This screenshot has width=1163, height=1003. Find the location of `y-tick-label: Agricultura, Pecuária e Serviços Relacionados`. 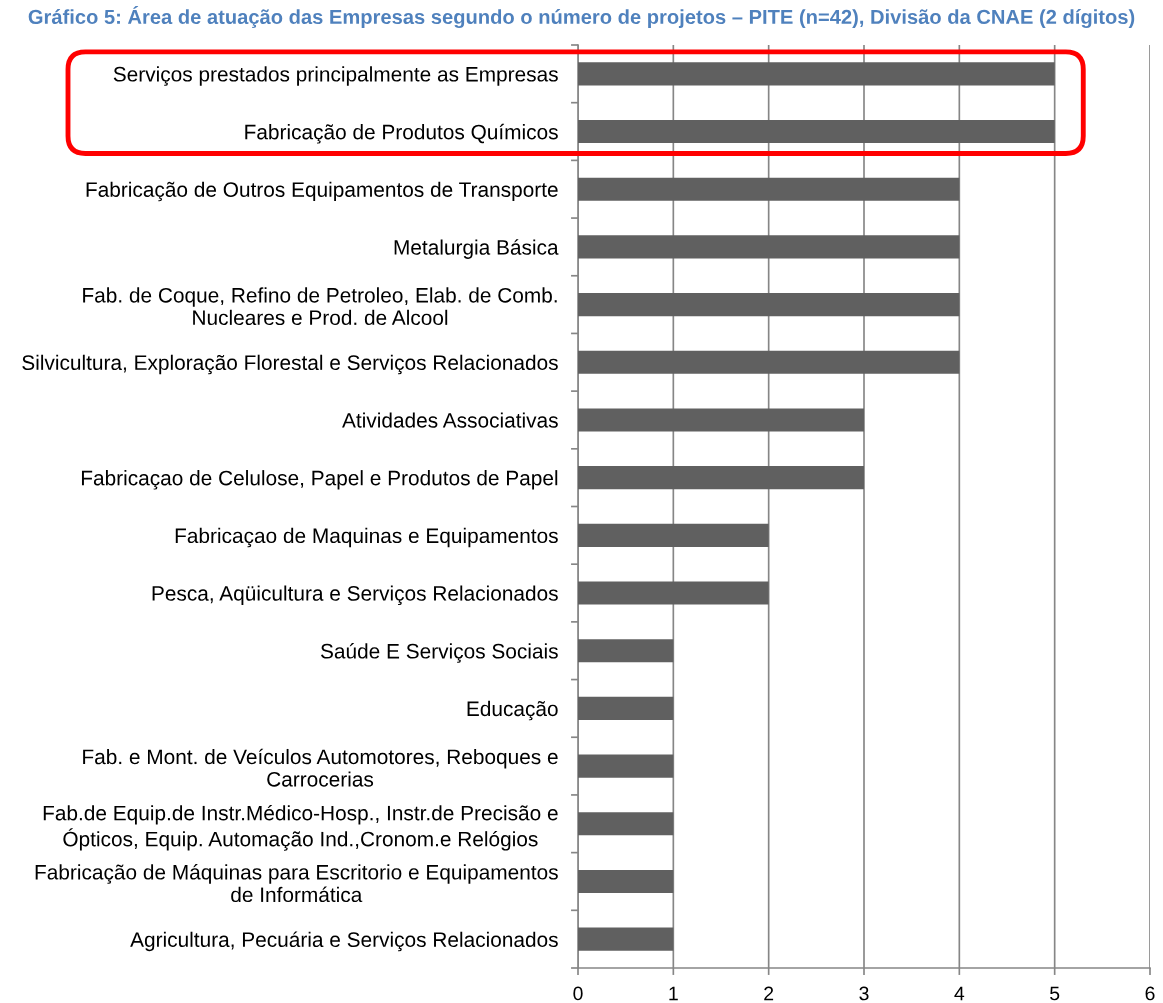

y-tick-label: Agricultura, Pecuária e Serviços Relacionados is located at coordinates (344, 941).